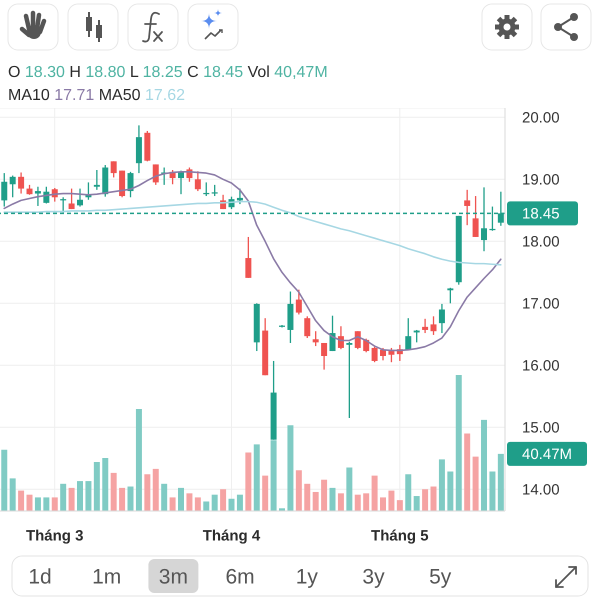  Describe the element at coordinates (541, 118) in the screenshot. I see `y-tick-label: 20.00` at that location.